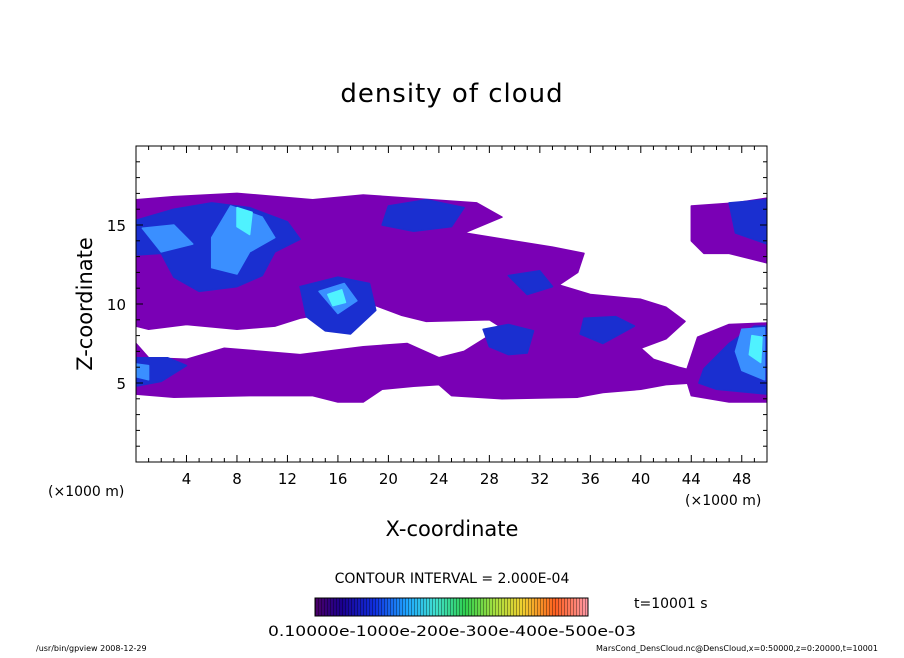 Image resolution: width=904 pixels, height=658 pixels. I want to click on contour-interval-label: CONTOUR INTERVAL = 2.000E-04, so click(452, 579).